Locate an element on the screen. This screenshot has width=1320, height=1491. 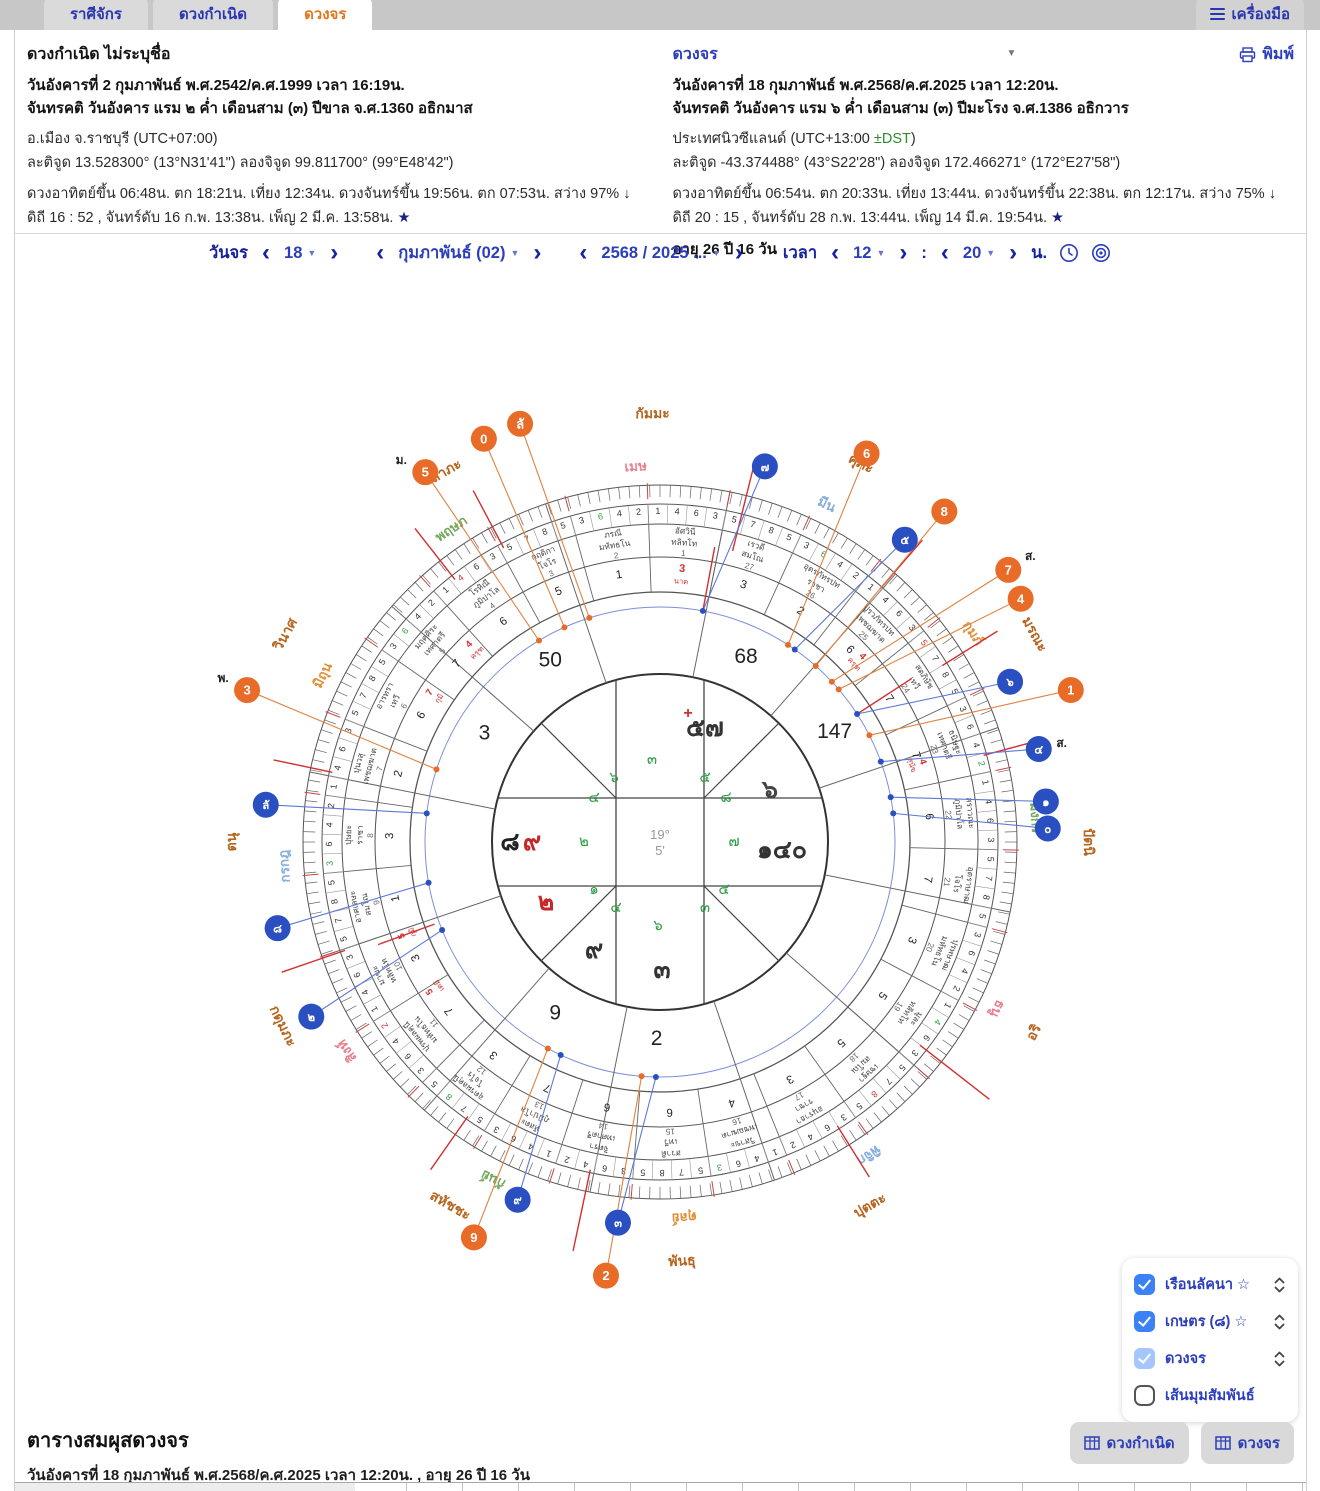
natal-badge-๑: ๑ is located at coordinates (1045, 801).